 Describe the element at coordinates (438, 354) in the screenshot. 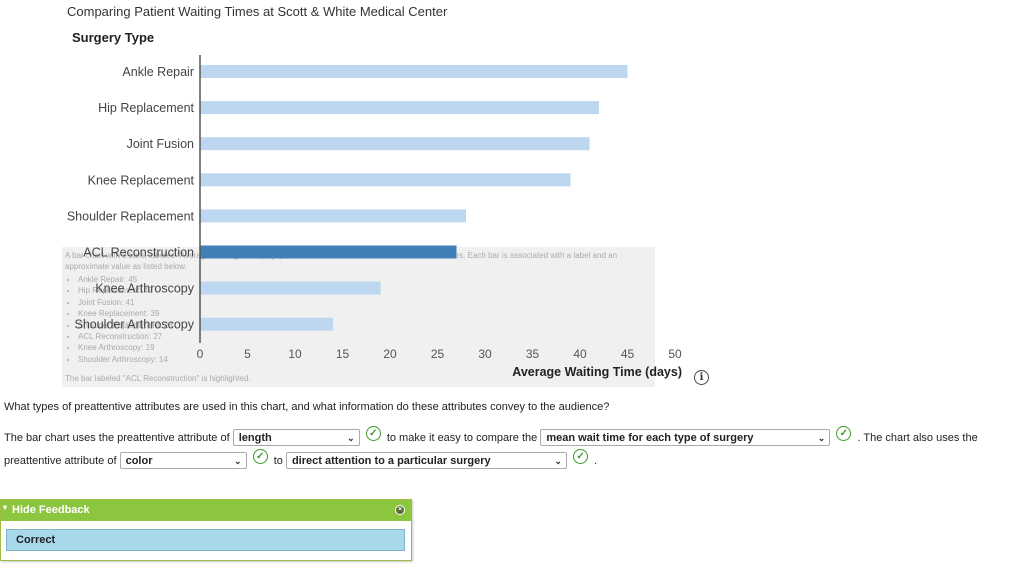

I see `x-tick-label: 25` at that location.